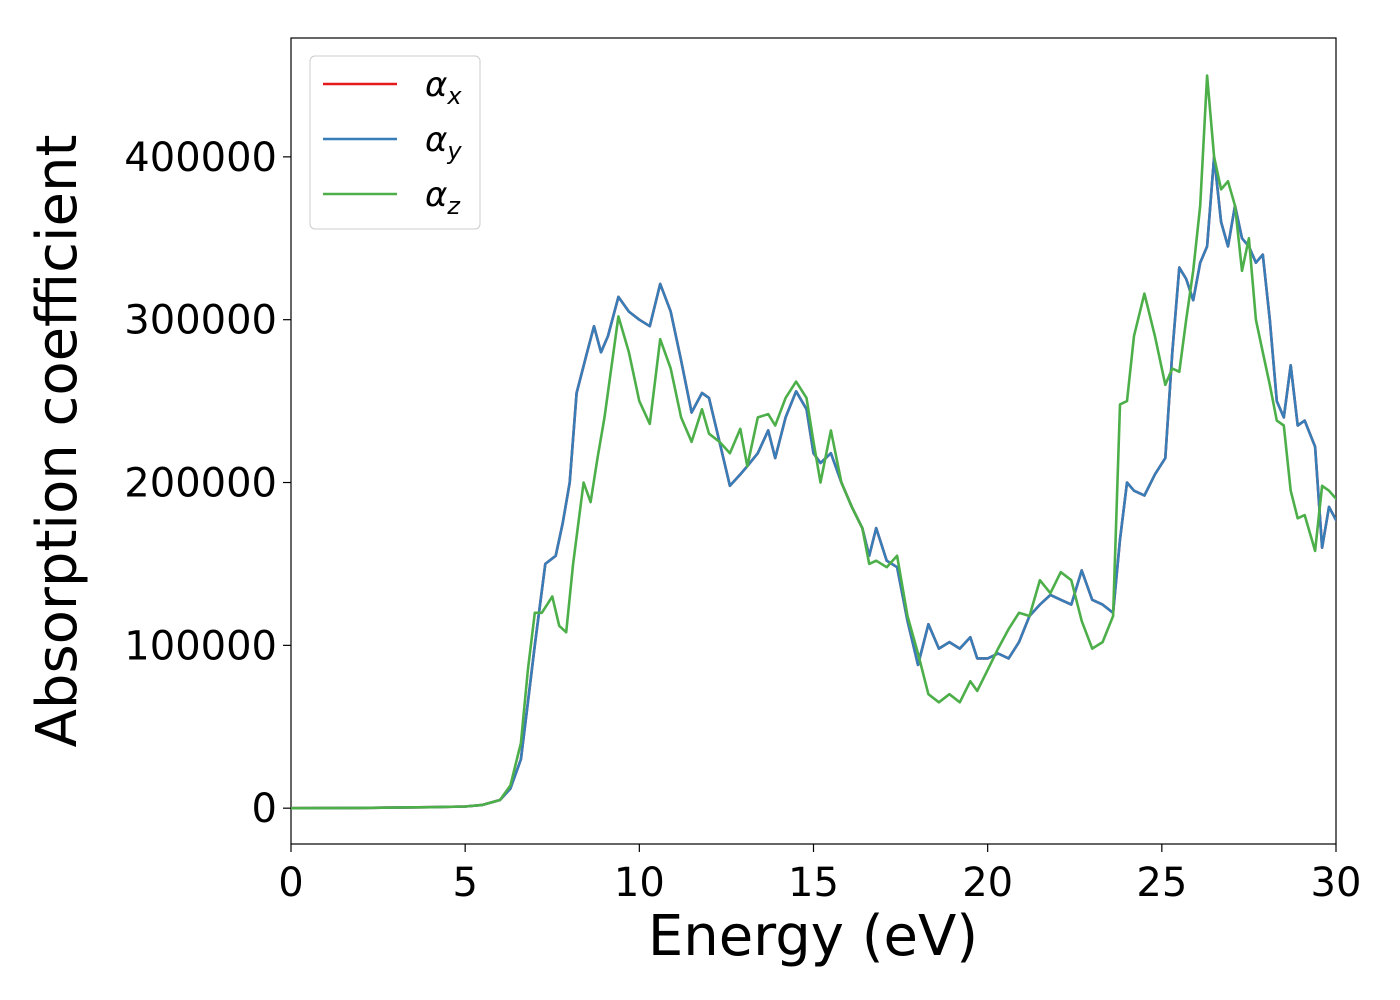  I want to click on y-tick-label: 0, so click(264, 809).